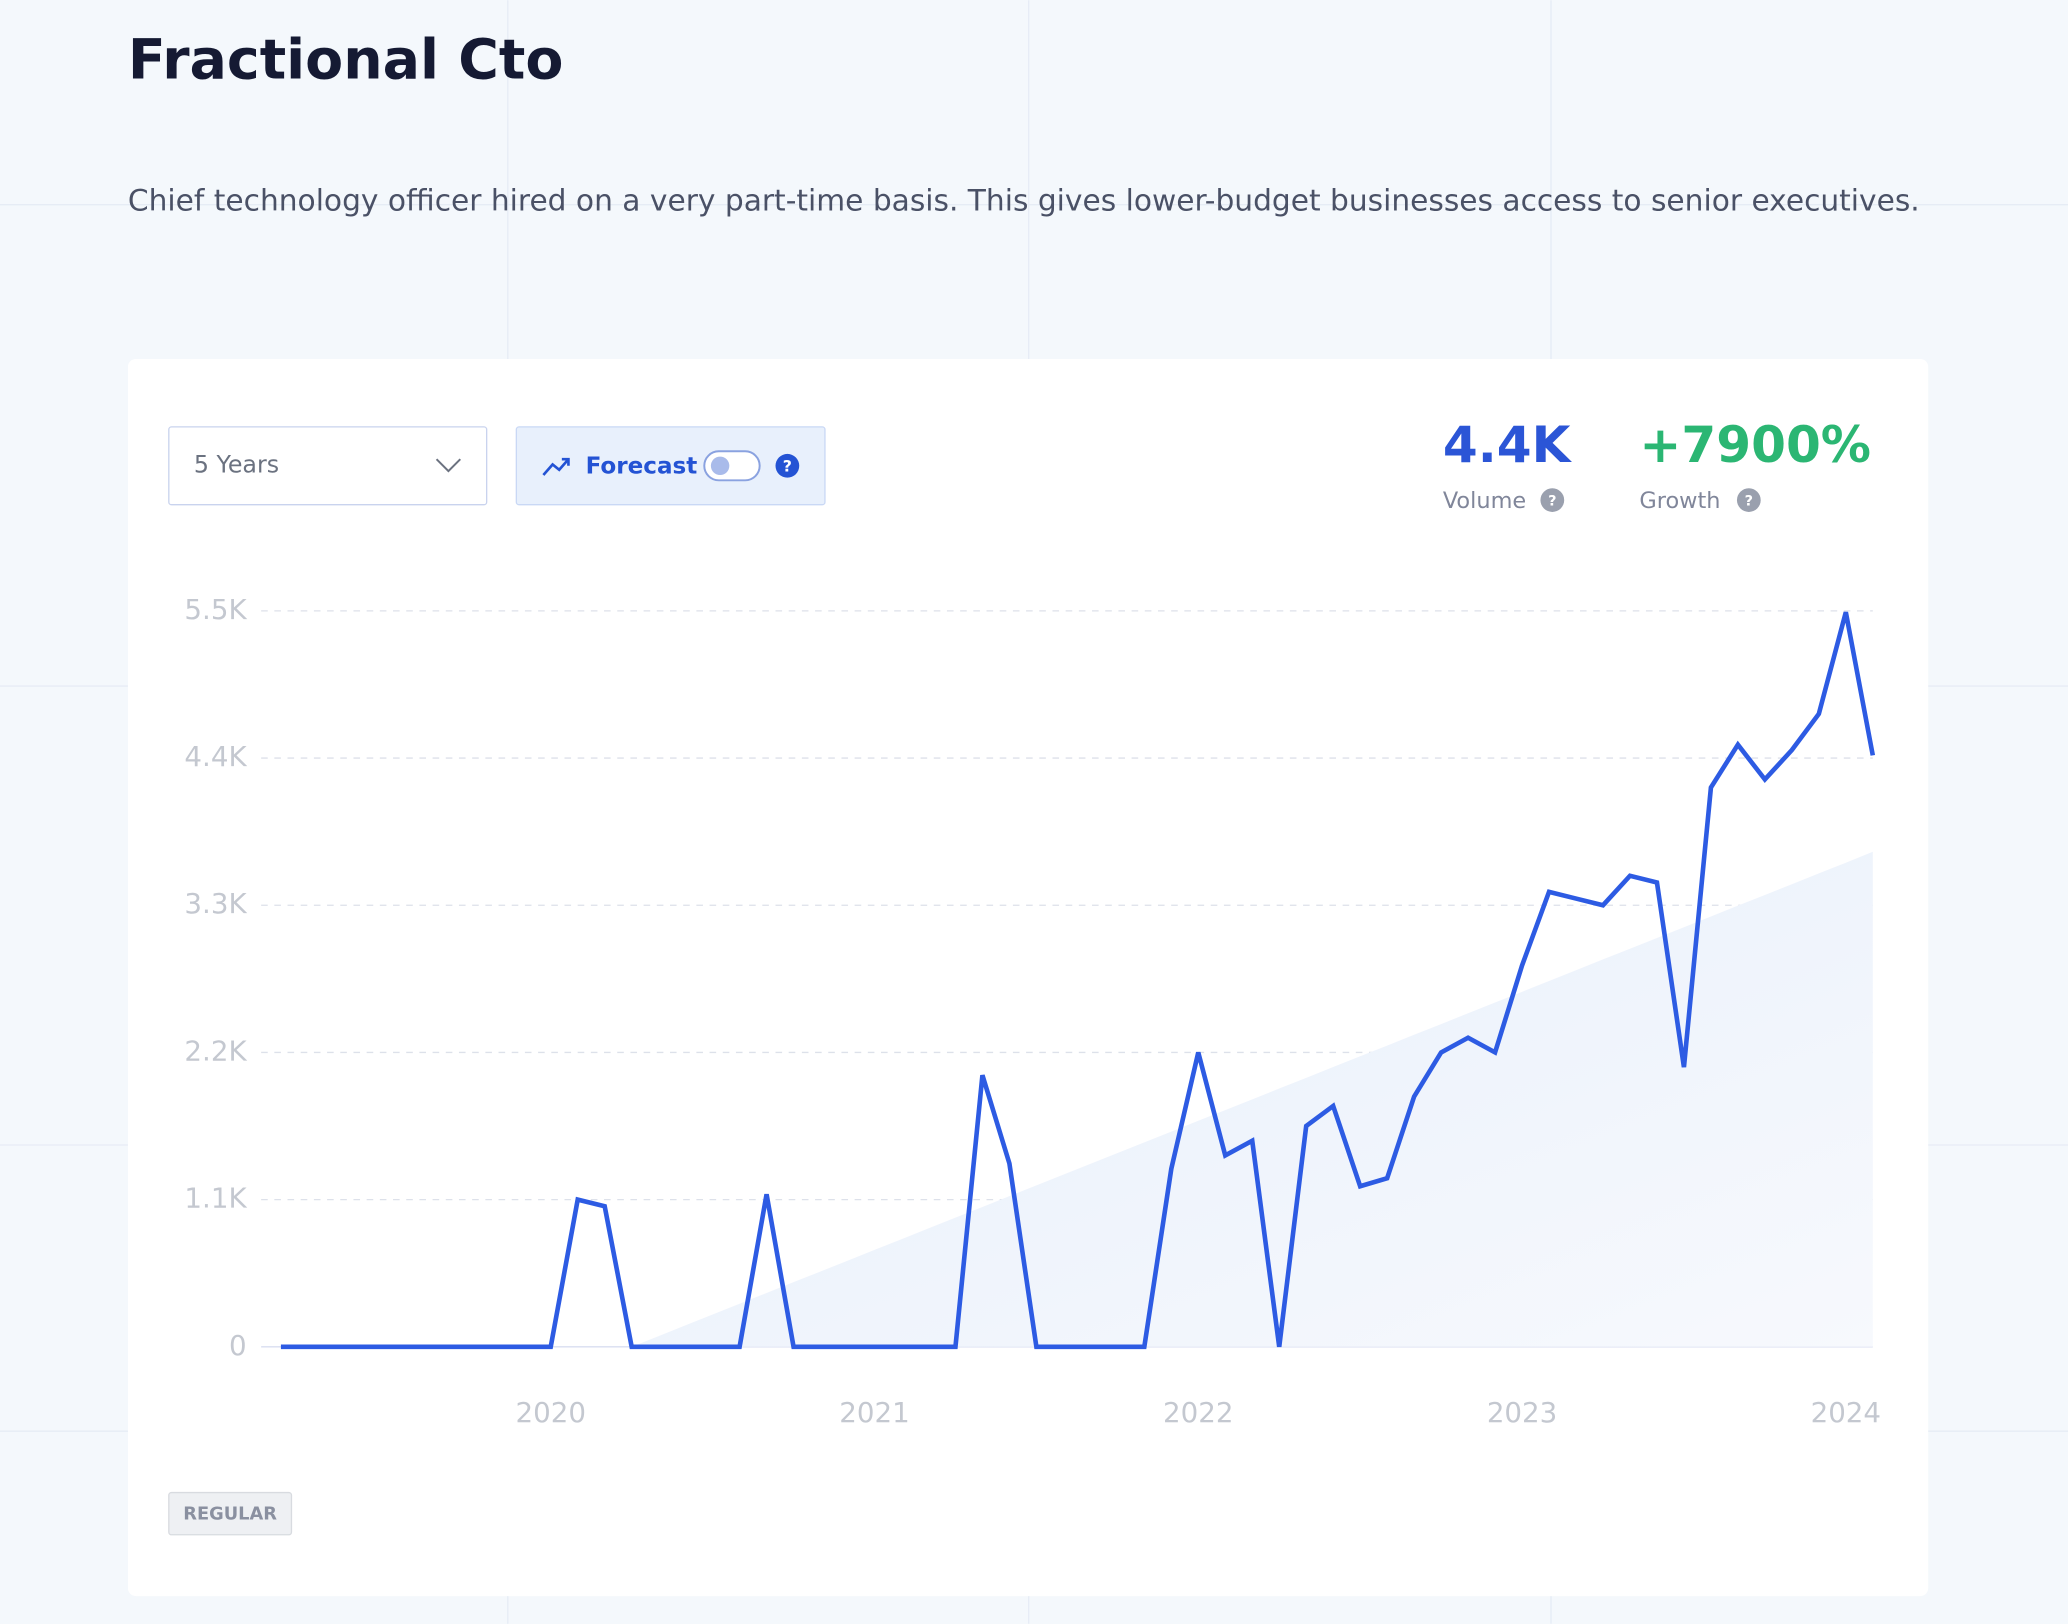 The width and height of the screenshot is (2068, 1624). I want to click on badge, so click(230, 1513).